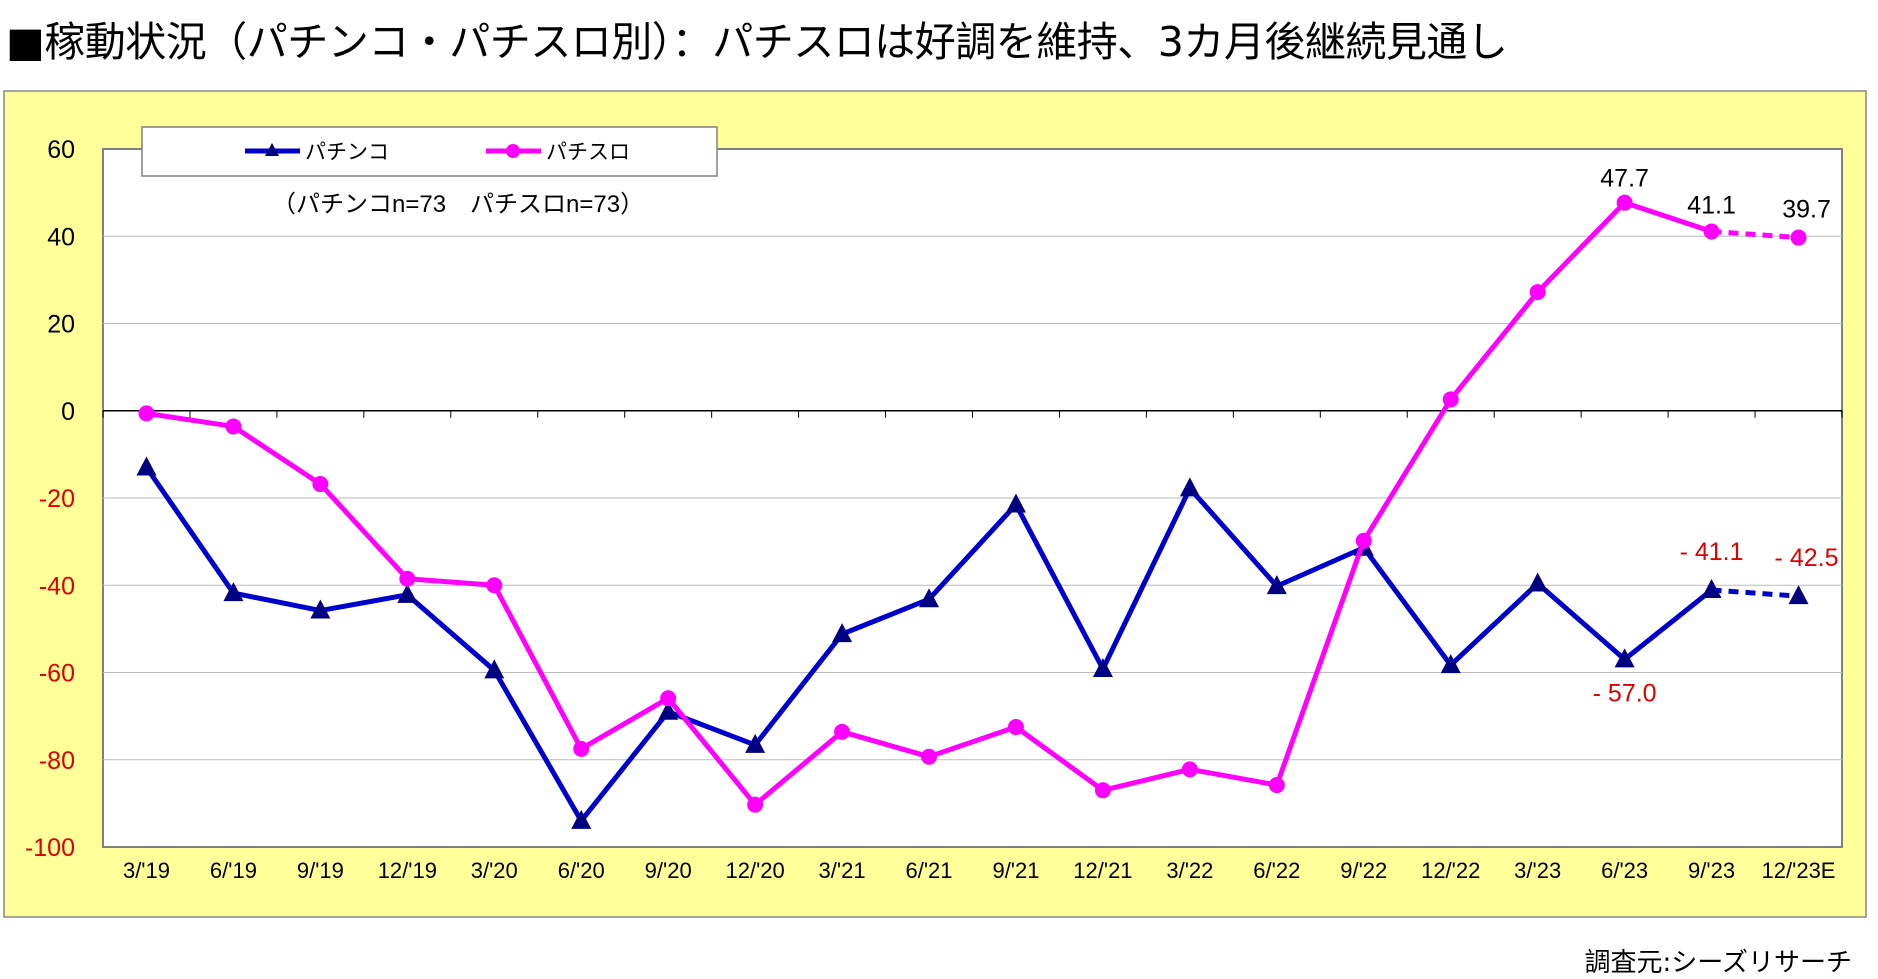 This screenshot has width=1878, height=979. I want to click on x-tick-label: 12/'21, so click(1102, 870).